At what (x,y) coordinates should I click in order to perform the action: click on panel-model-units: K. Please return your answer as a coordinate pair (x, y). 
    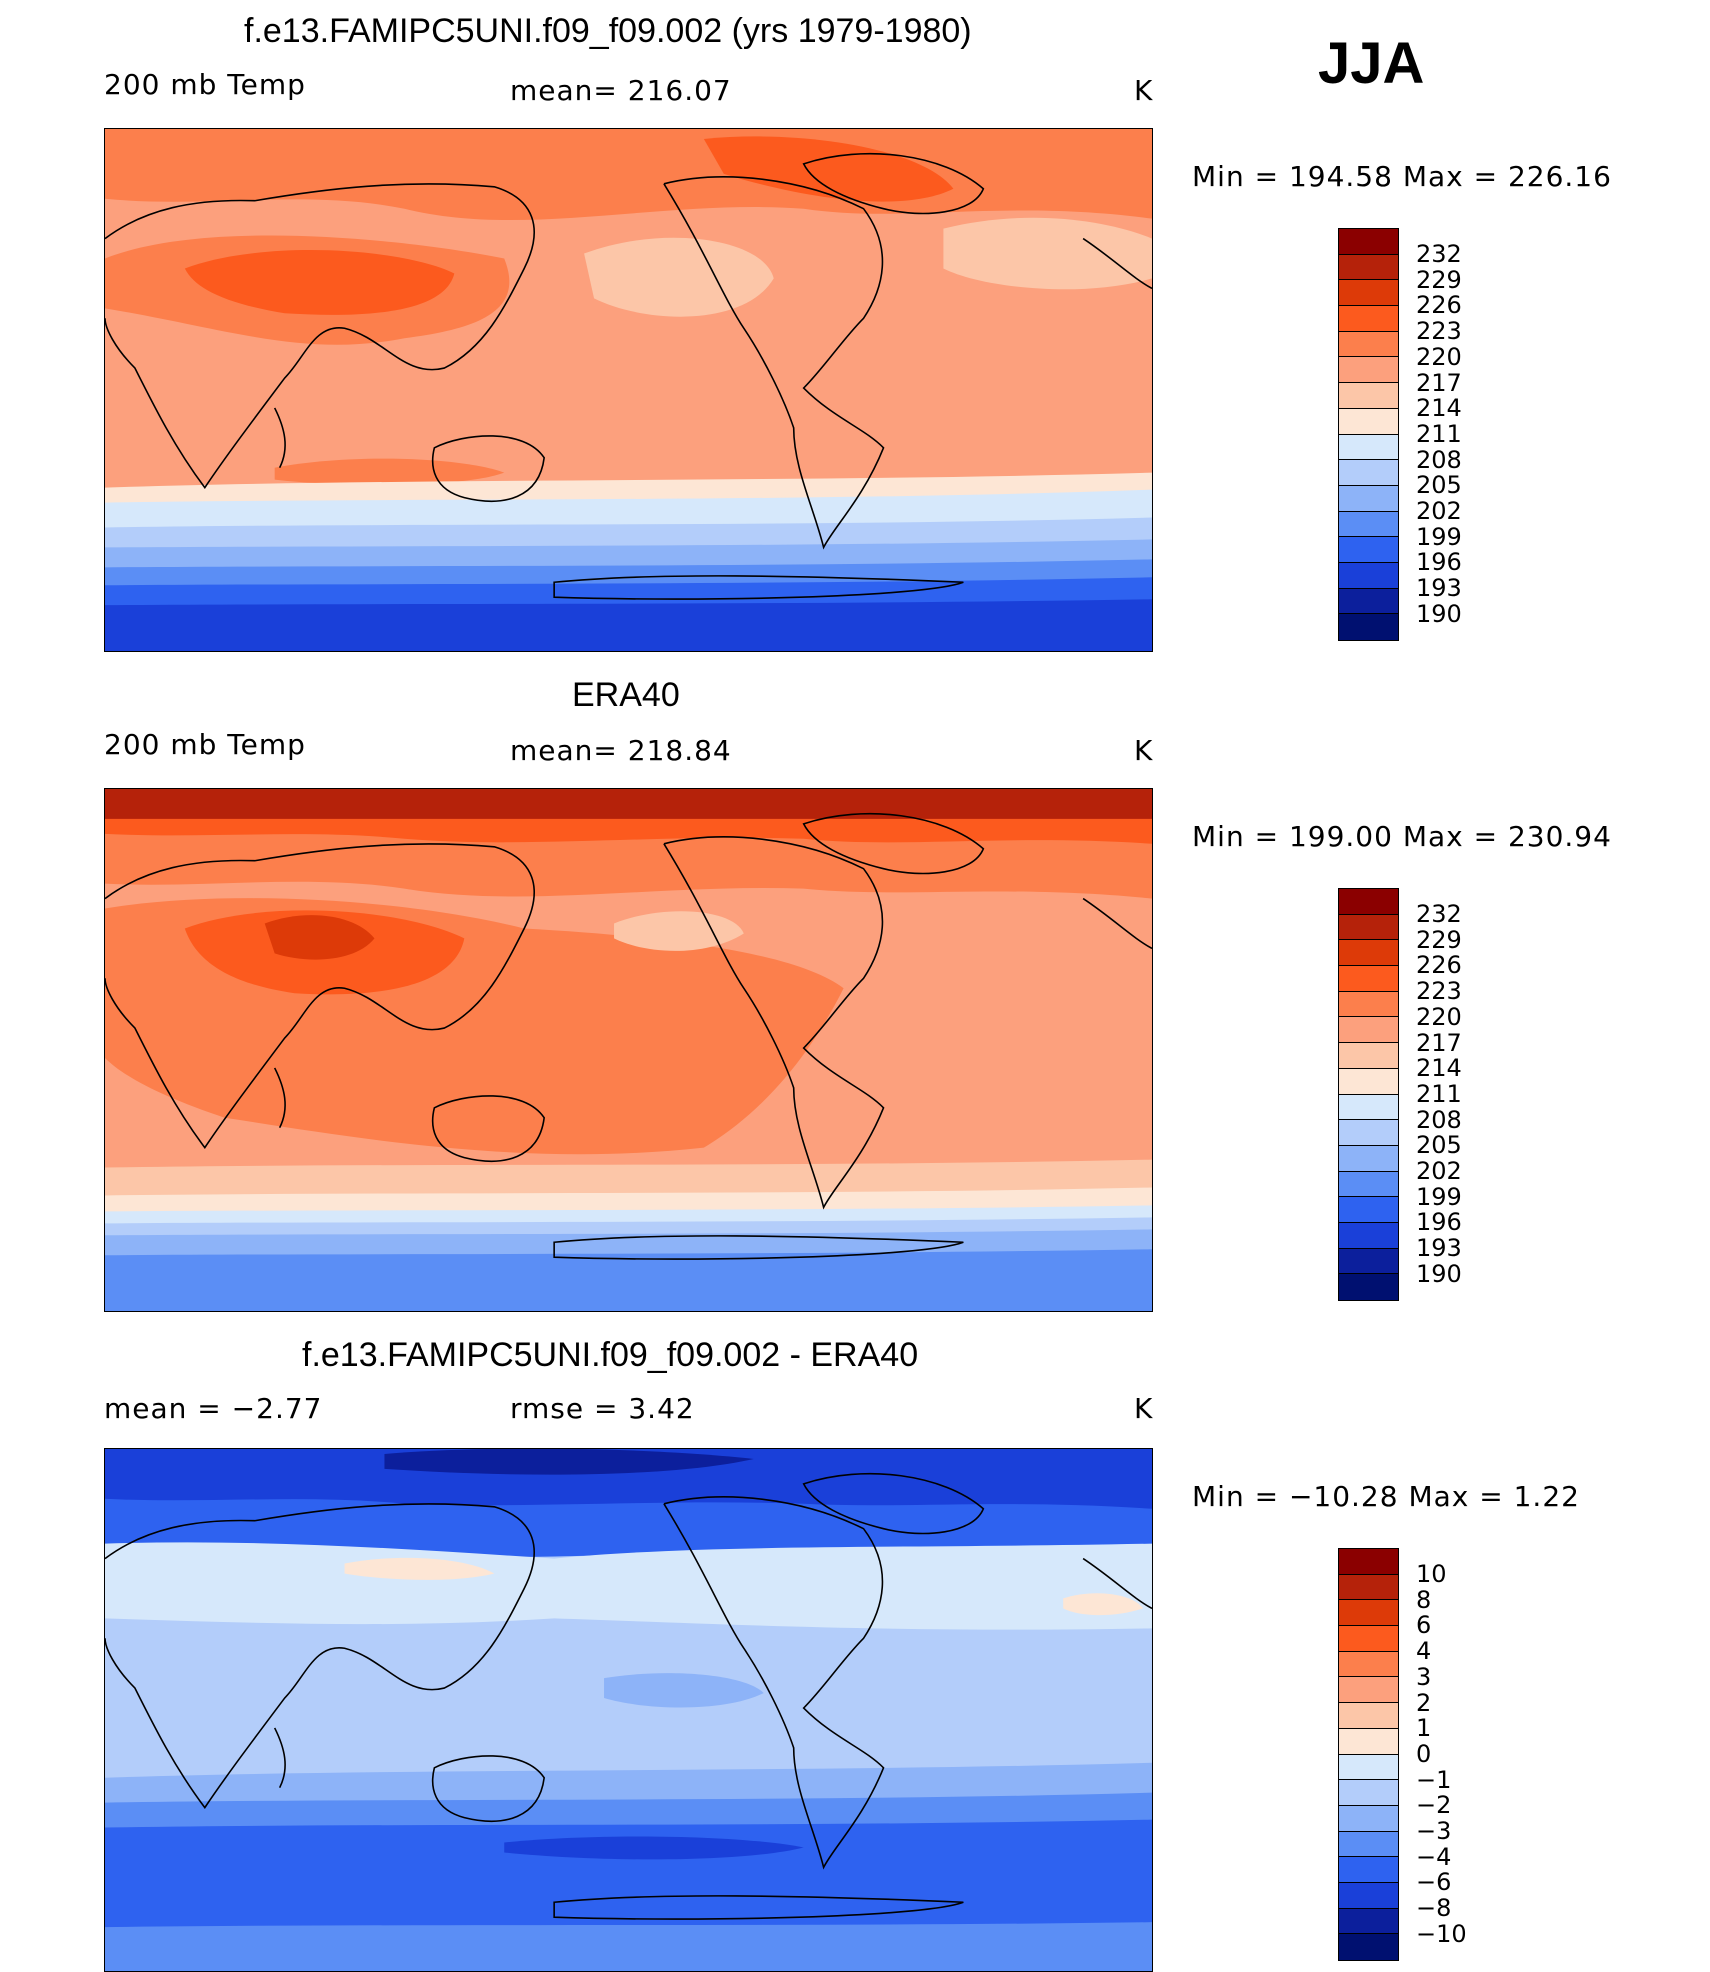
    Looking at the image, I should click on (1144, 90).